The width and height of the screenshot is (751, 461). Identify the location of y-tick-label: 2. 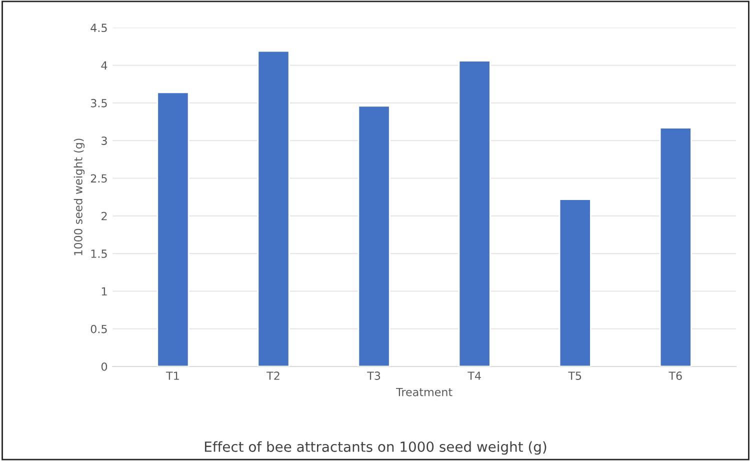
(104, 216).